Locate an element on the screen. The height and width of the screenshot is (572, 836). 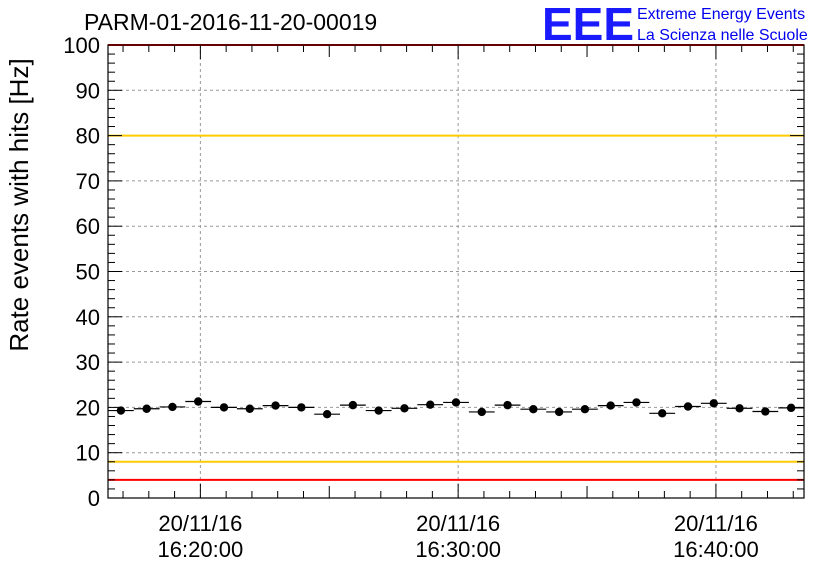
data-points is located at coordinates (456, 408).